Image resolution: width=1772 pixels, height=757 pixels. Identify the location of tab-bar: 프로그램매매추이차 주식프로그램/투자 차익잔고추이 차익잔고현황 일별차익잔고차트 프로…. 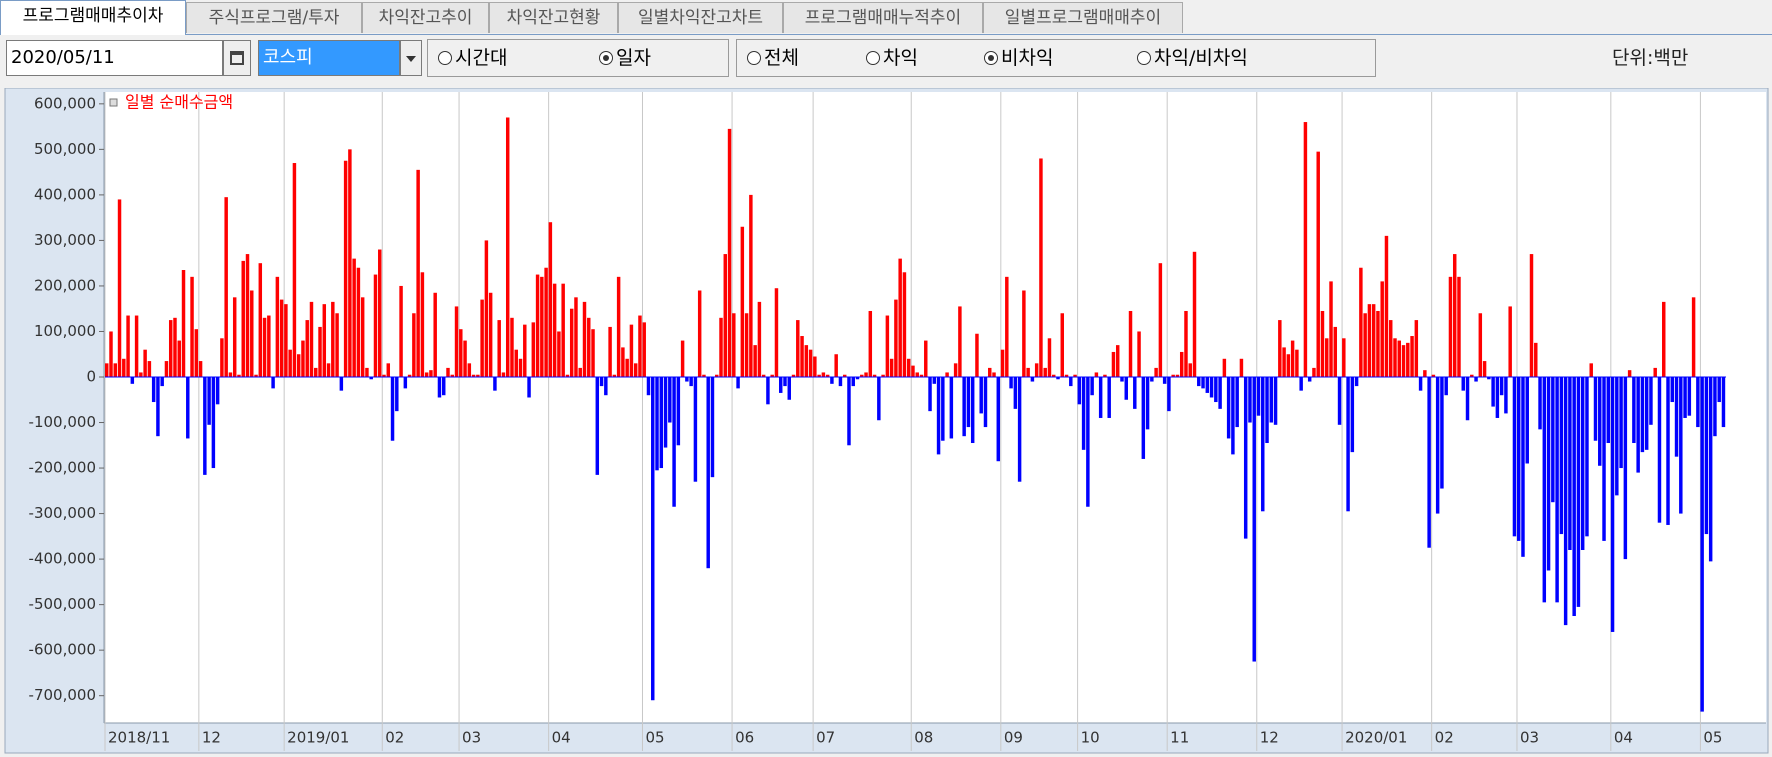
(886, 17).